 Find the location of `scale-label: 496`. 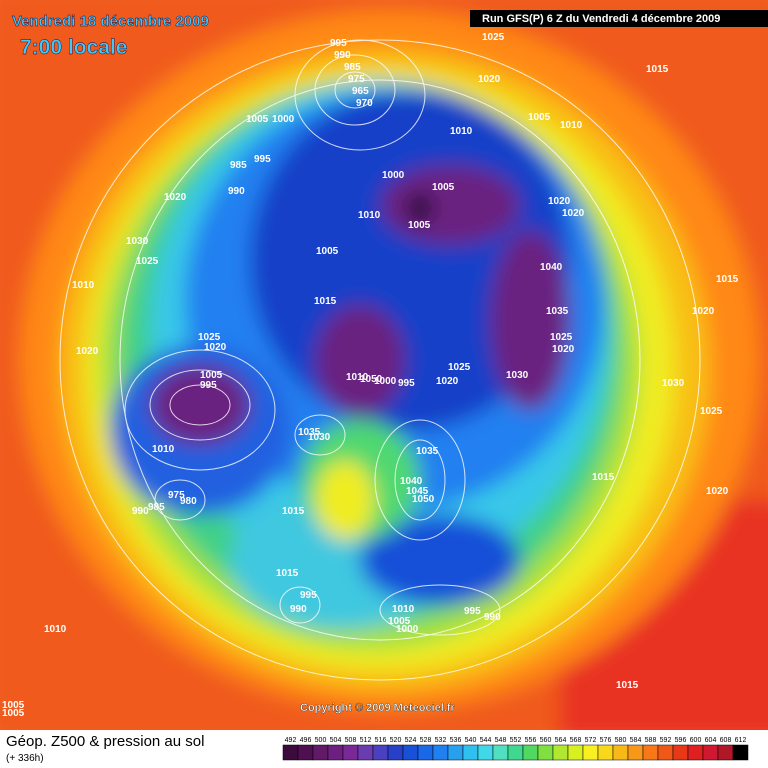

scale-label: 496 is located at coordinates (306, 740).